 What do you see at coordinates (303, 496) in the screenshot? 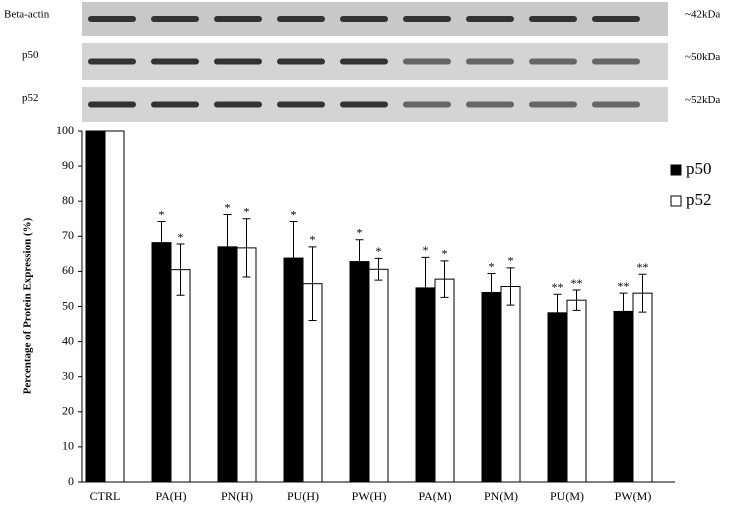
I see `x-tick-label: PU(H)` at bounding box center [303, 496].